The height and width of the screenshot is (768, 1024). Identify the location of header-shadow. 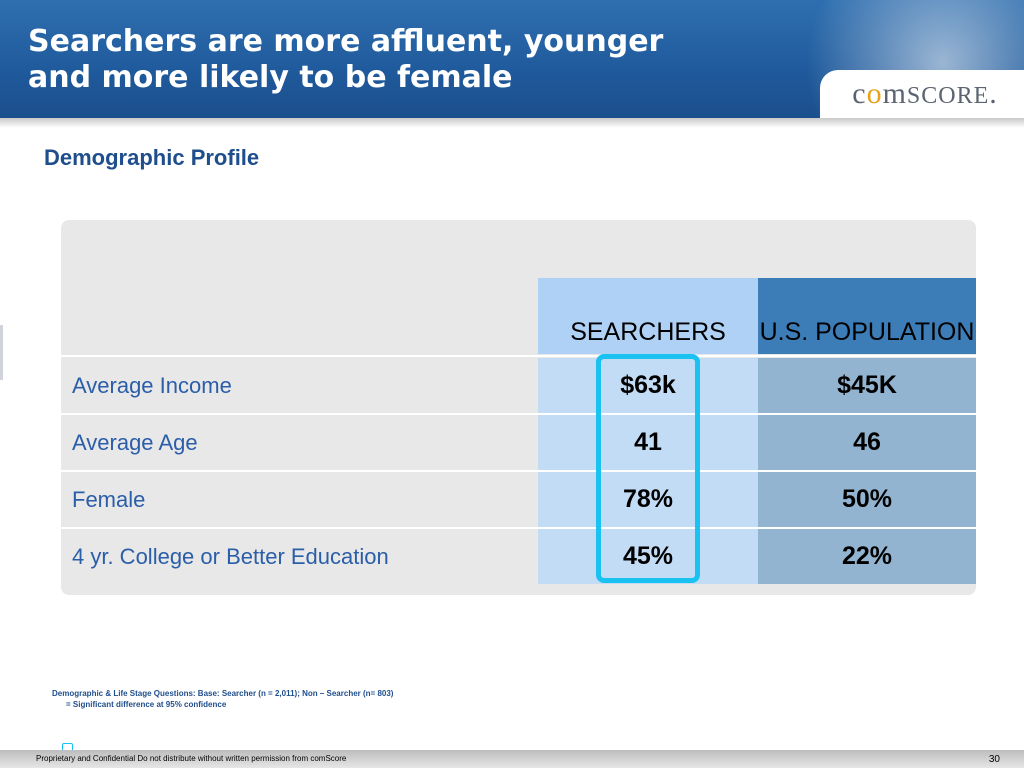
(512, 123).